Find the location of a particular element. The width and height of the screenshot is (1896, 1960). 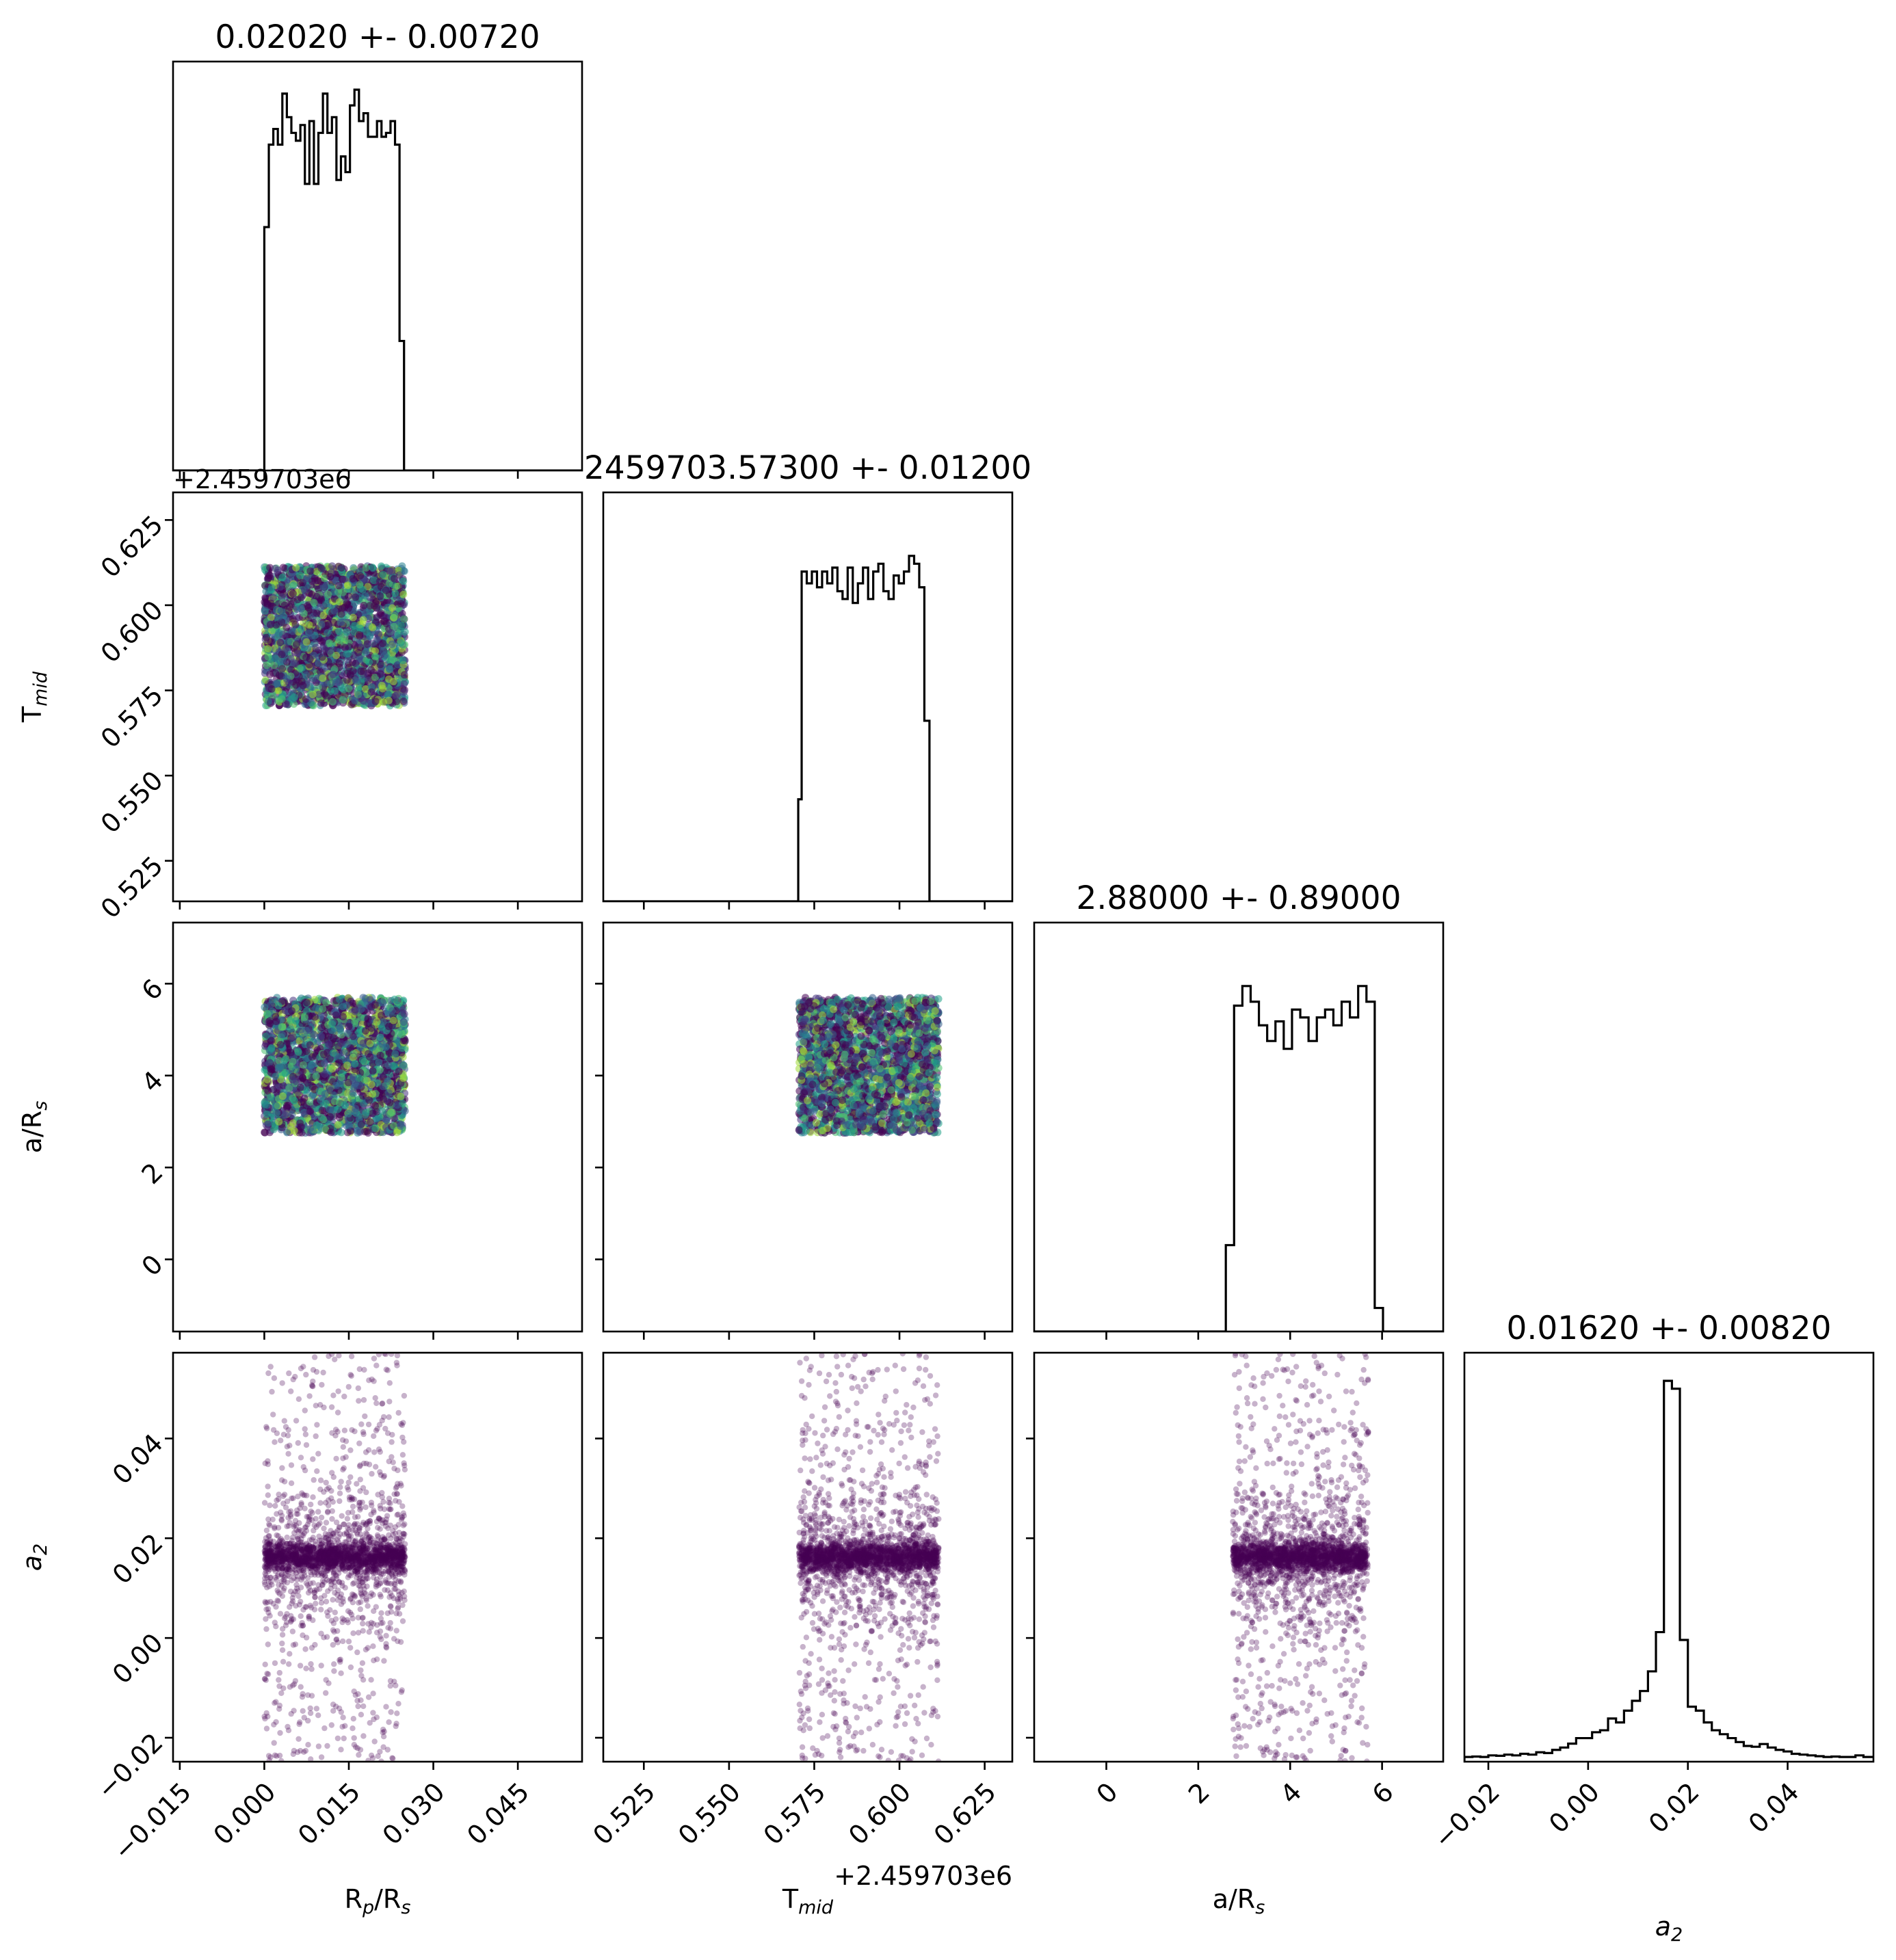

panel-tmid-vs-tmid is located at coordinates (808, 700).